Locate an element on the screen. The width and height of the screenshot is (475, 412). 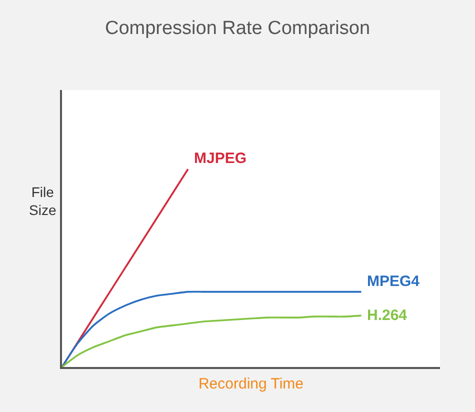
series-label: H.264 is located at coordinates (387, 315).